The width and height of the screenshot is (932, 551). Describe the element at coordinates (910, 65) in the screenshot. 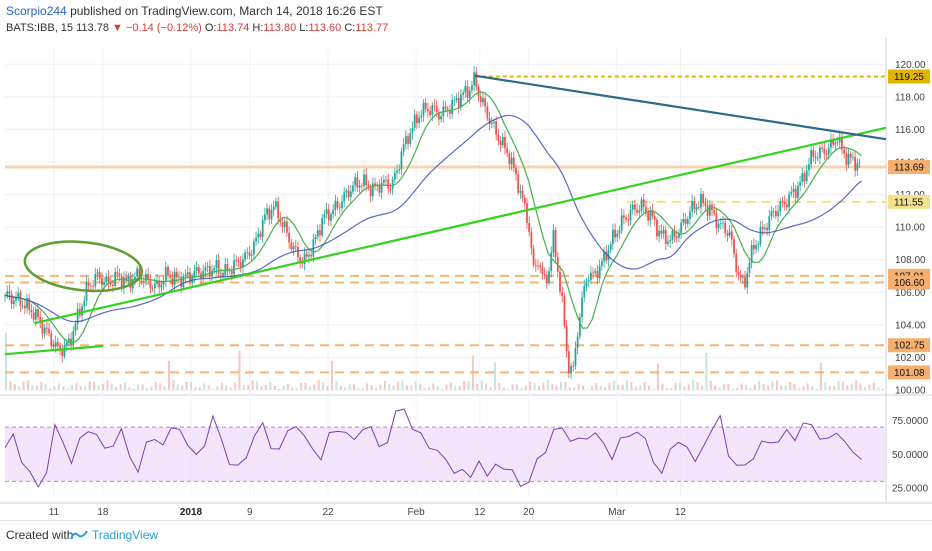

I see `y-tick-label: 120.00` at that location.